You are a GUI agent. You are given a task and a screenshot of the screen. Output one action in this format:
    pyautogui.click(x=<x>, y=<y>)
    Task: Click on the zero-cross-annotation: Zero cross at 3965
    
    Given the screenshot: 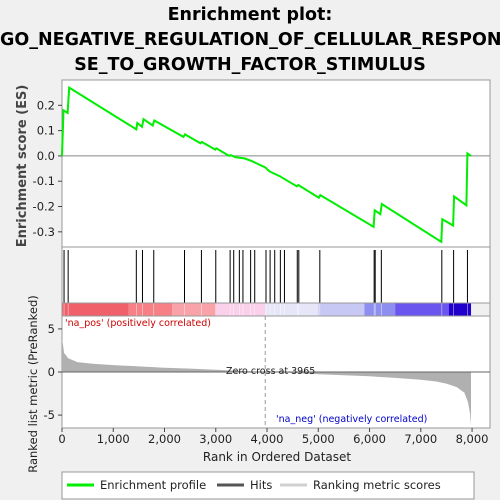 What is the action you would take?
    pyautogui.click(x=270, y=371)
    